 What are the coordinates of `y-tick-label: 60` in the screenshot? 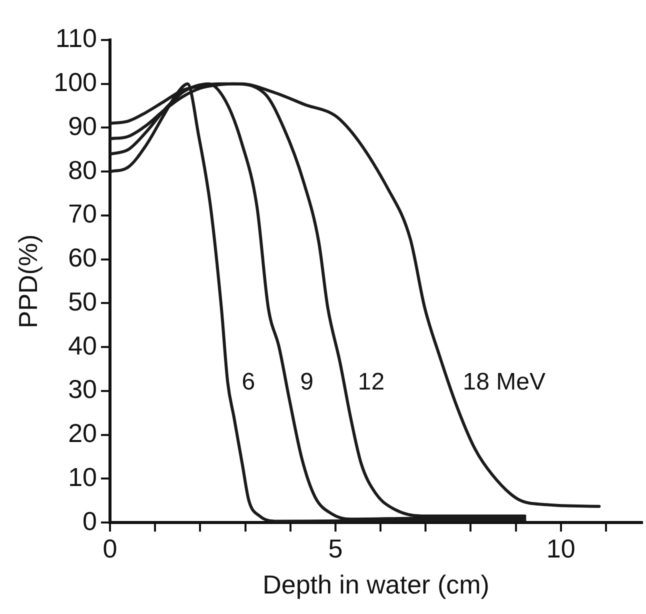 It's located at (82, 257).